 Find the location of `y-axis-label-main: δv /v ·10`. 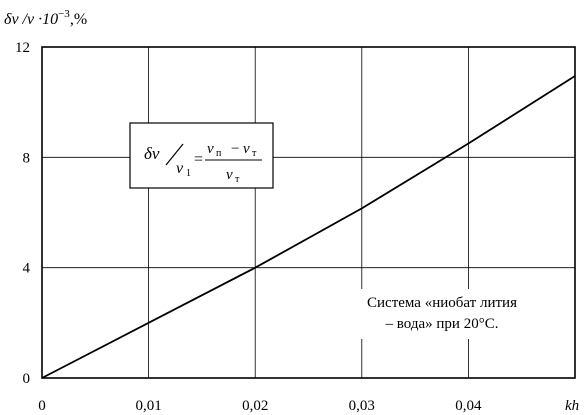

y-axis-label-main: δv /v ·10 is located at coordinates (31, 19).